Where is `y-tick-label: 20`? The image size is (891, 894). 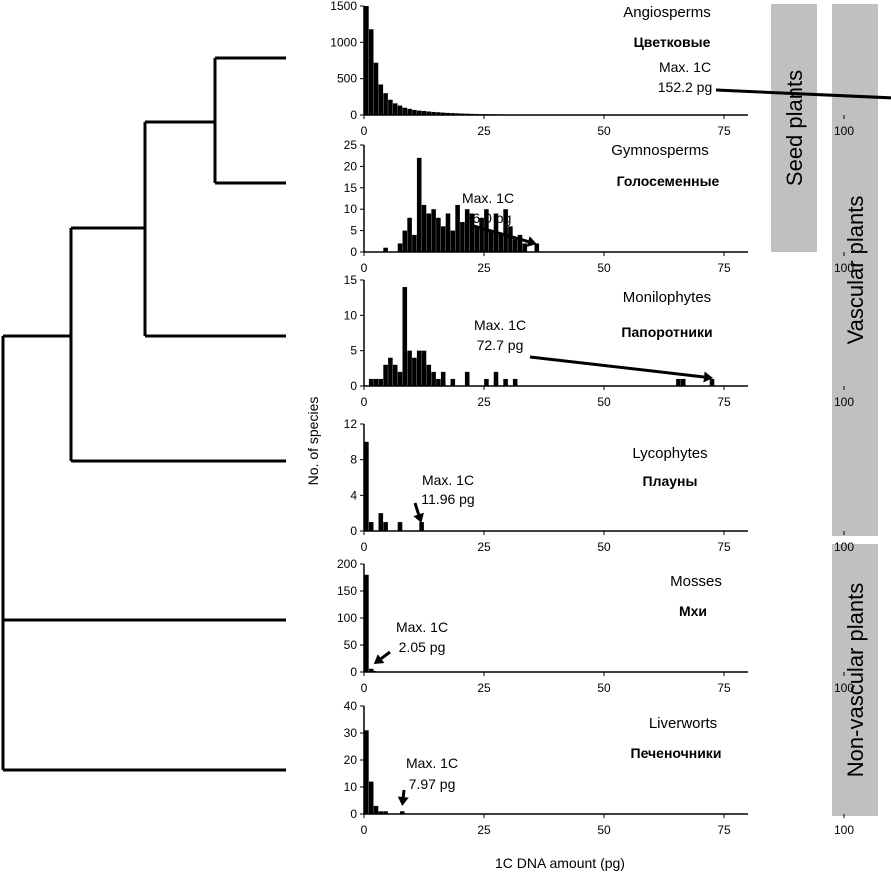
y-tick-label: 20 is located at coordinates (351, 760).